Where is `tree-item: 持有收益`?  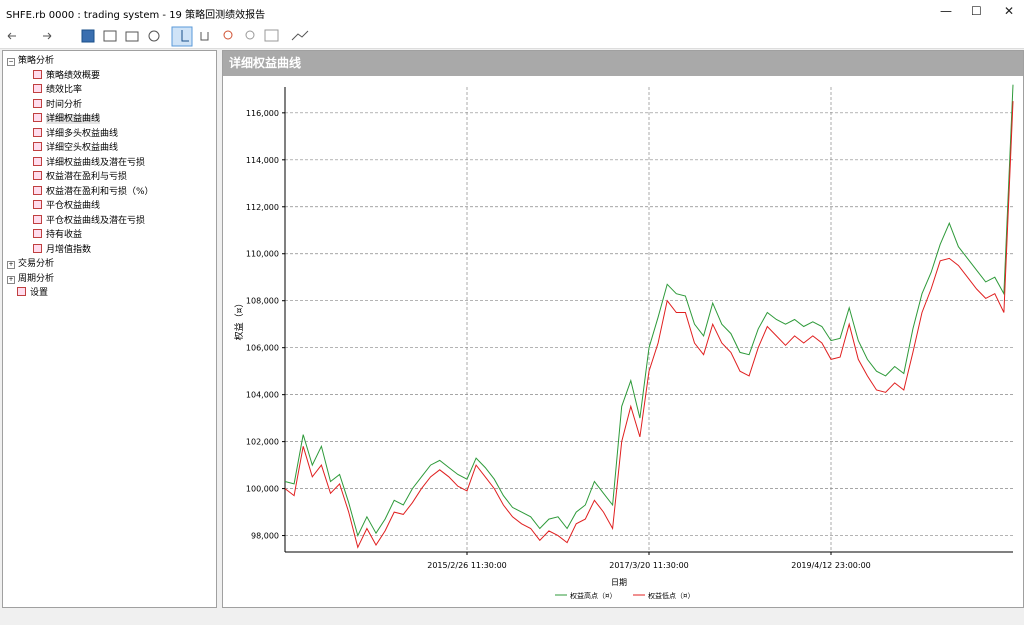
tree-item: 持有收益 is located at coordinates (57, 233).